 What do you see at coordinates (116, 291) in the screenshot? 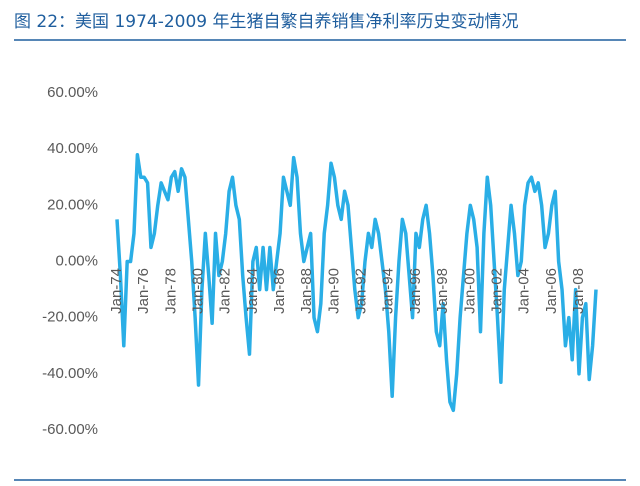
I see `x-tick-label: Jan-74` at bounding box center [116, 291].